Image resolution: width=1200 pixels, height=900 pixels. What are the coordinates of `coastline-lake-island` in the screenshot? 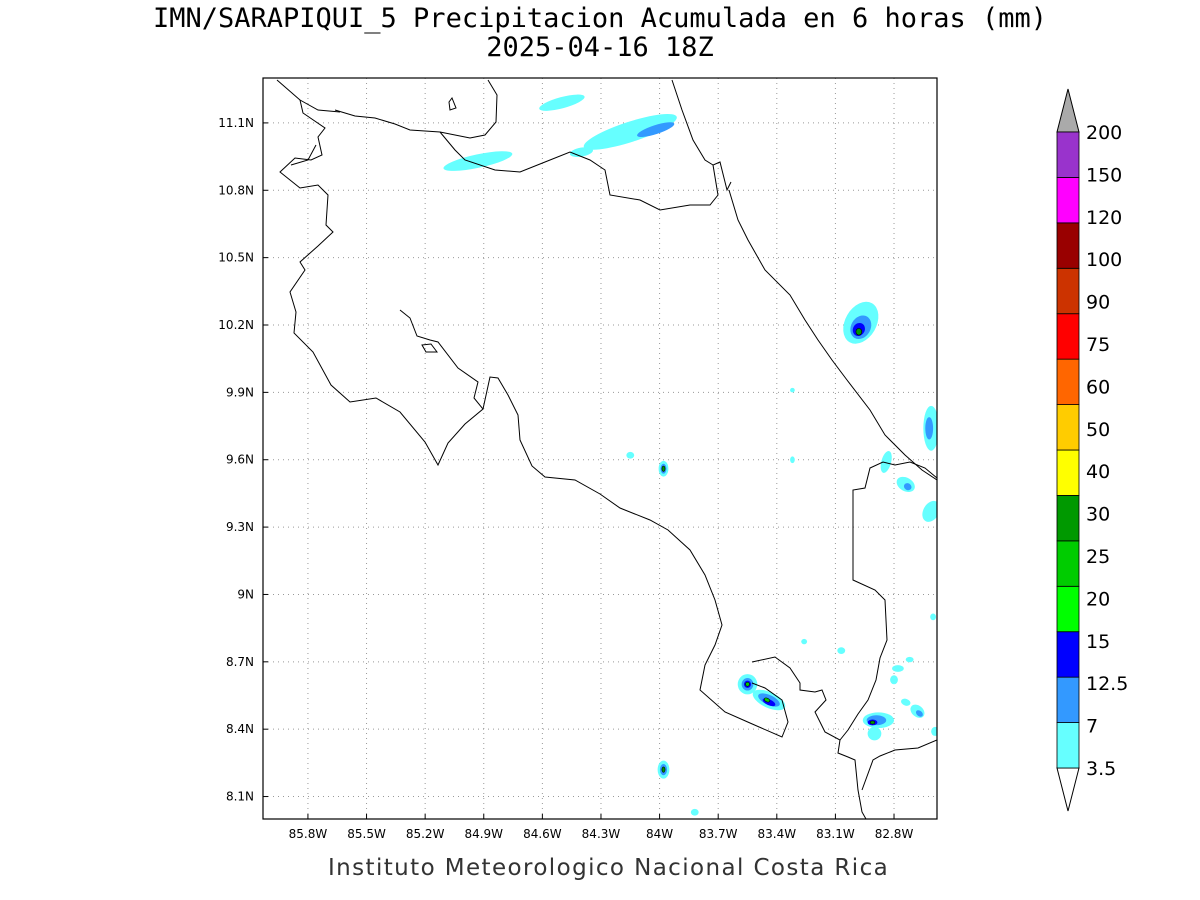 It's located at (429, 348).